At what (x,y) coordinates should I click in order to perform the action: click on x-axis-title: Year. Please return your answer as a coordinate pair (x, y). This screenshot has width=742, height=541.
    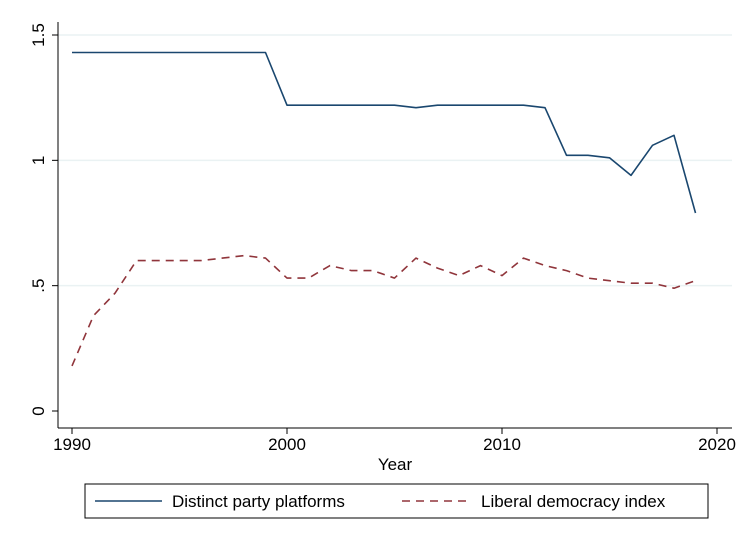
    Looking at the image, I should click on (395, 464).